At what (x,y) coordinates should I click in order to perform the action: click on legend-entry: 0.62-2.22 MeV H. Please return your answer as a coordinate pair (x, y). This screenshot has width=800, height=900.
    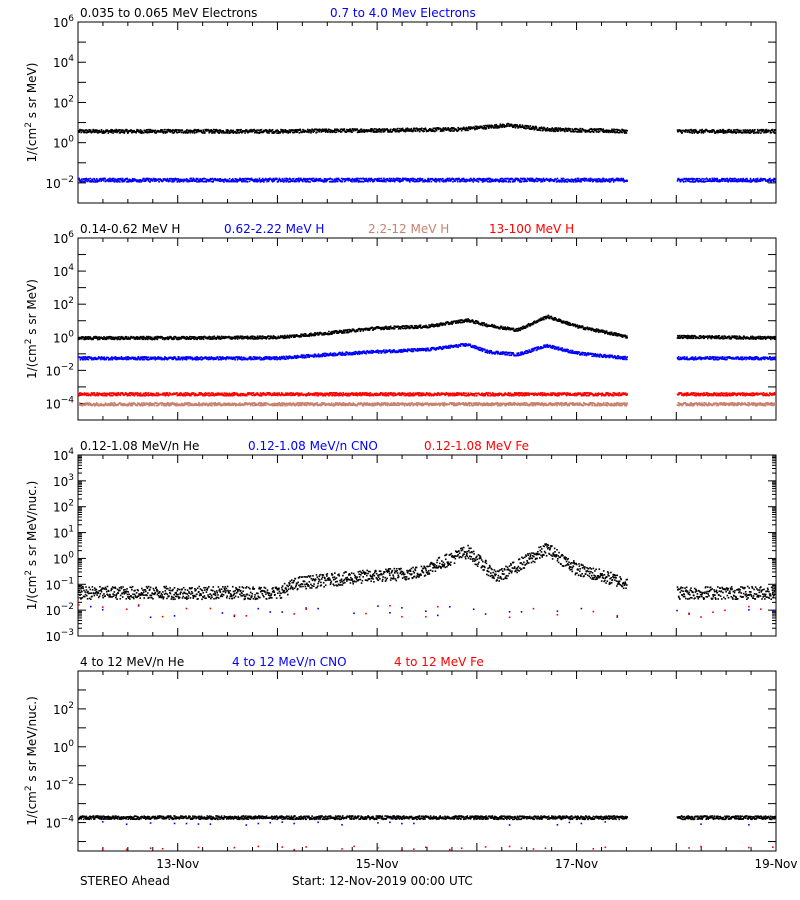
    Looking at the image, I should click on (274, 229).